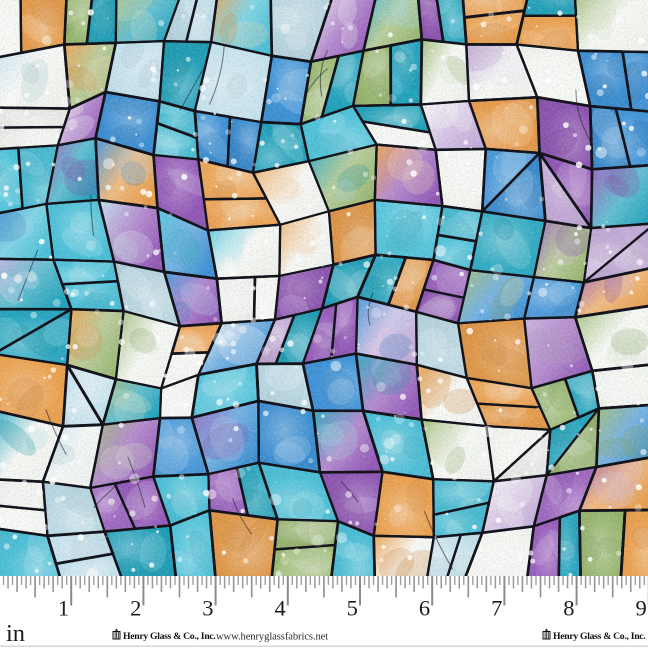 The image size is (648, 648). Describe the element at coordinates (207, 608) in the screenshot. I see `svg-text: 3` at that location.